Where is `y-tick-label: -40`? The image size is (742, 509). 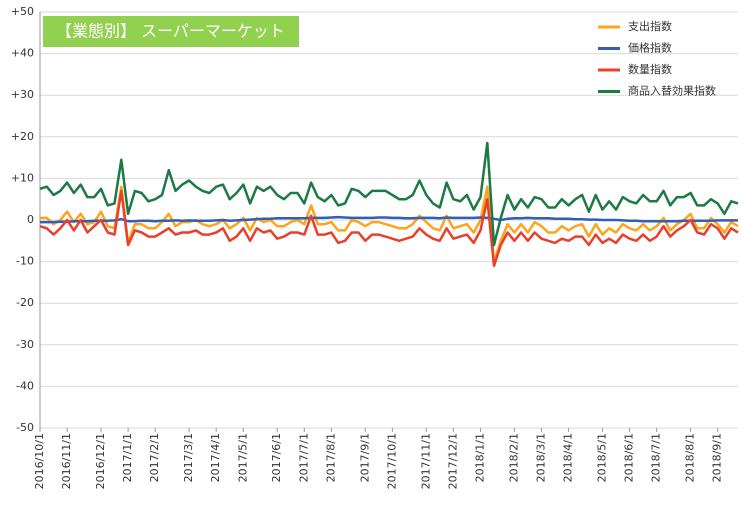
y-tick-label: -40 is located at coordinates (25, 385).